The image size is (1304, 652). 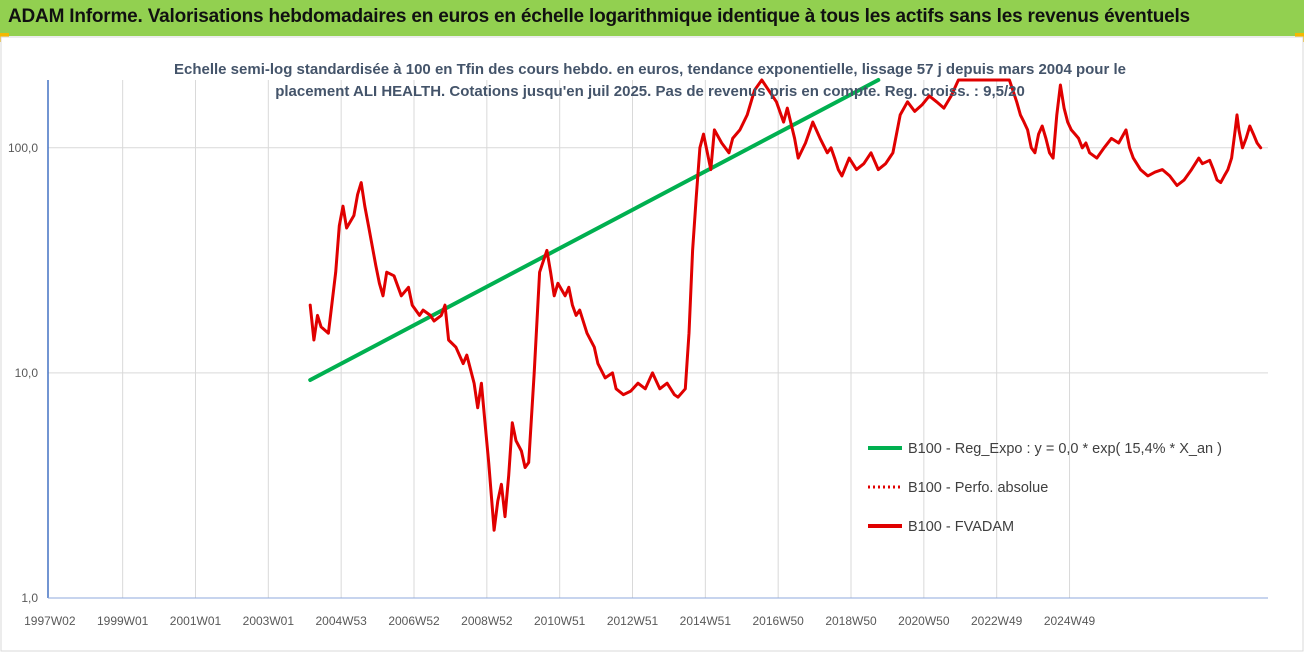 What do you see at coordinates (778, 621) in the screenshot?
I see `x-tick-label: 2016W50` at bounding box center [778, 621].